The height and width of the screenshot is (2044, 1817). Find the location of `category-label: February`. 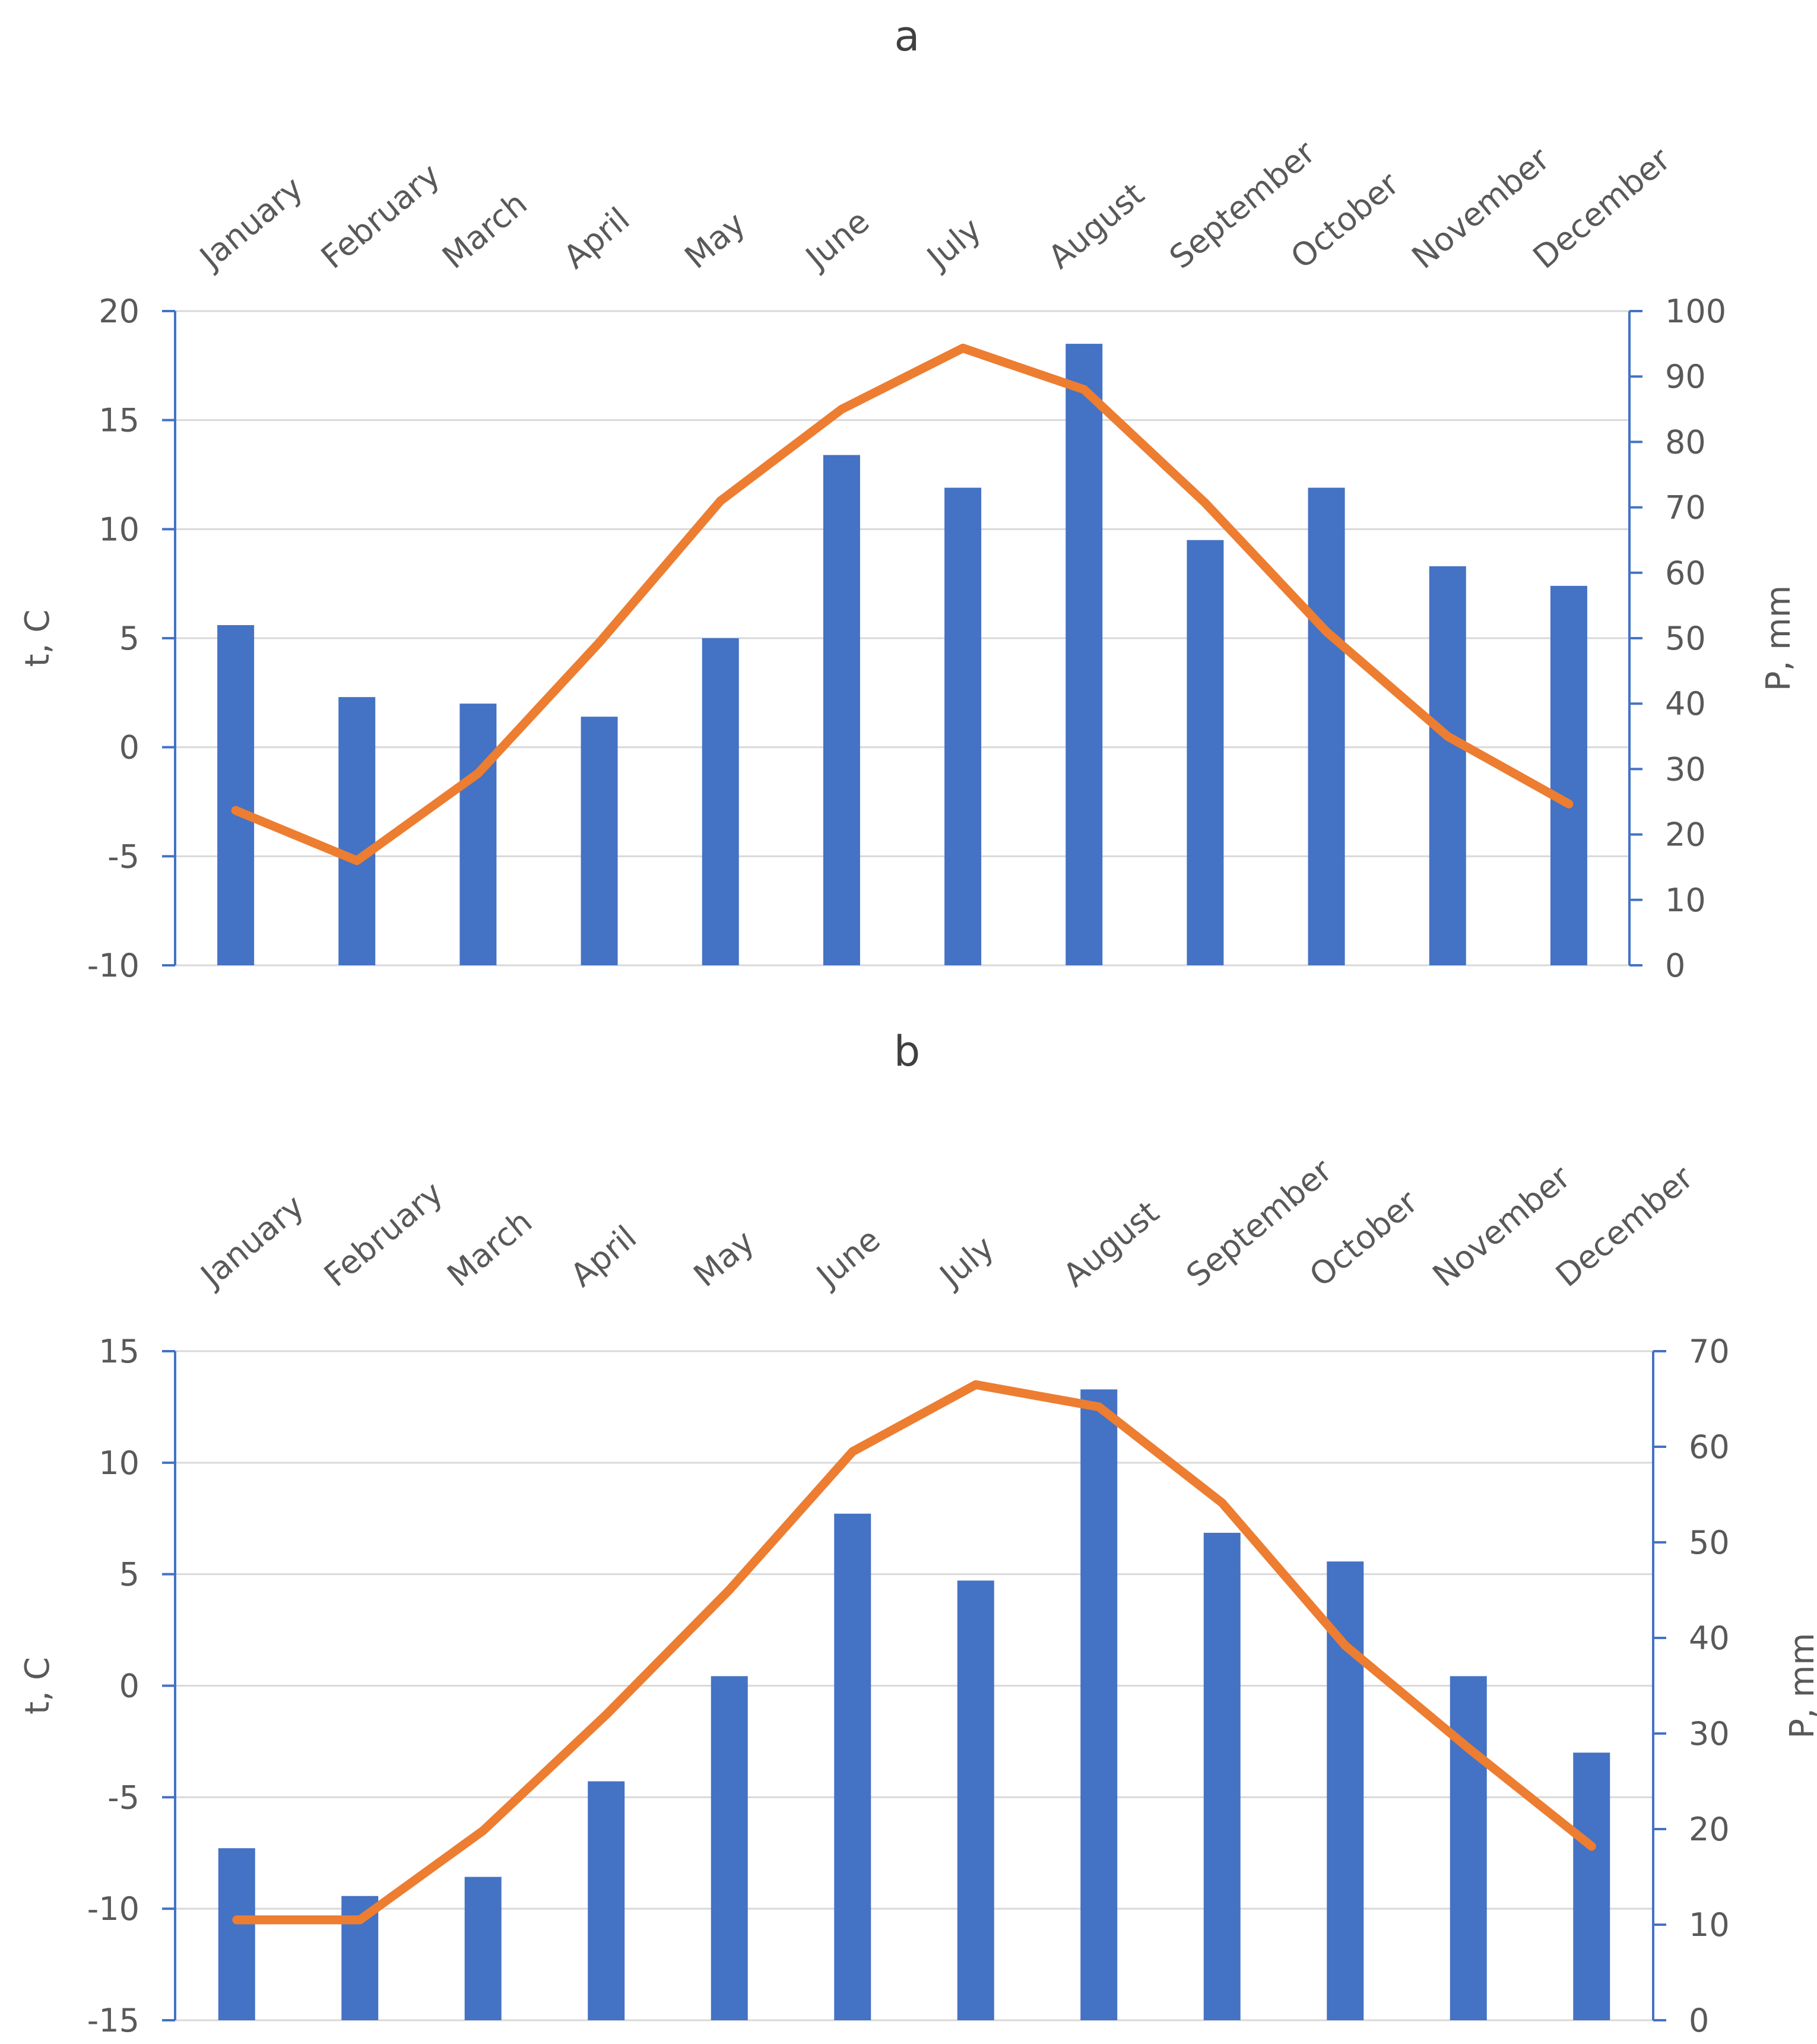

category-label: February is located at coordinates (383, 1234).